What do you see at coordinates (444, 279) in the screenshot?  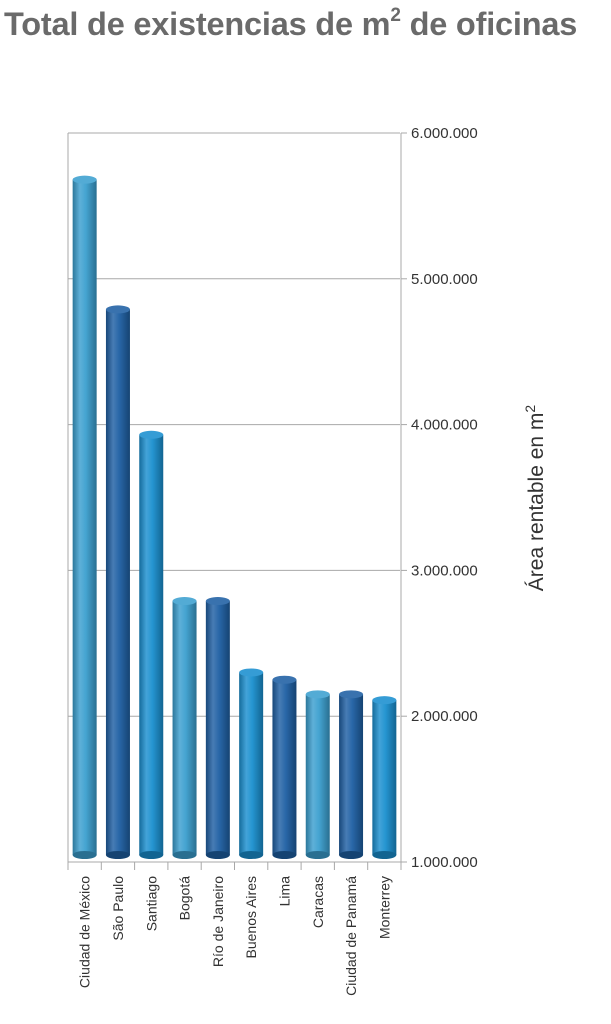 I see `y-tick-label: 5.000.000` at bounding box center [444, 279].